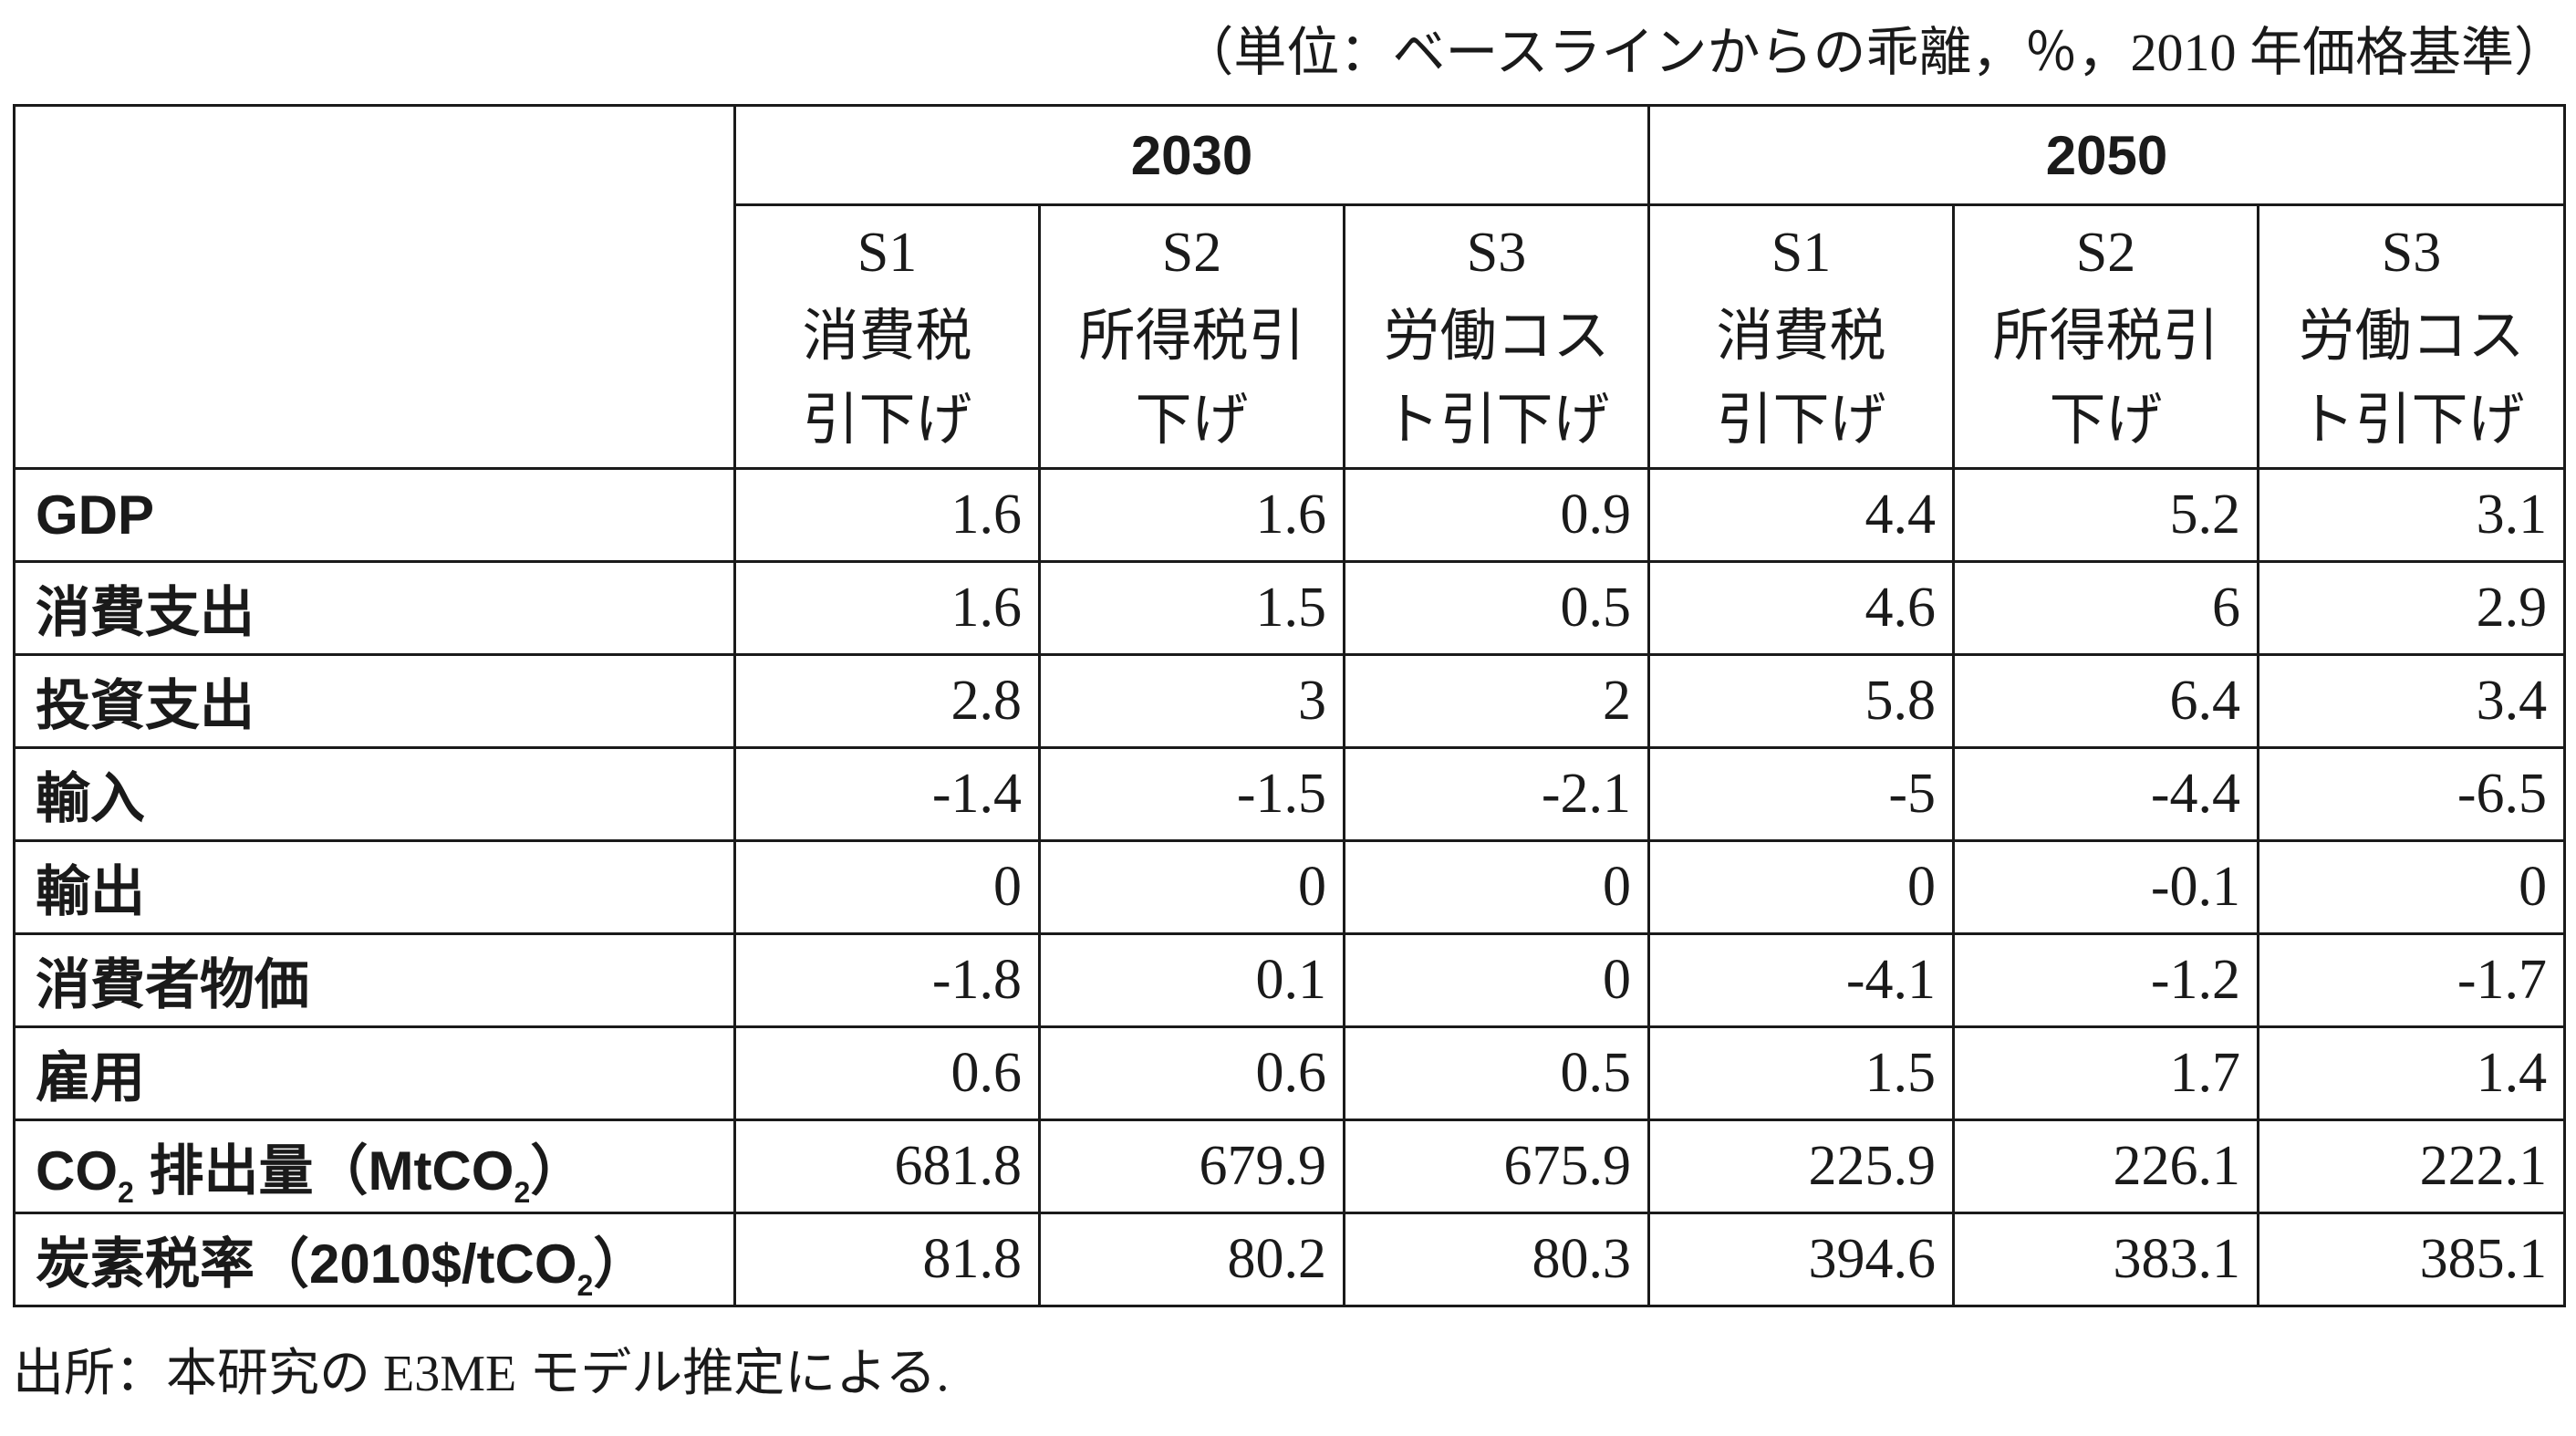 The width and height of the screenshot is (2576, 1436). I want to click on table-cell: 225.9, so click(1802, 1167).